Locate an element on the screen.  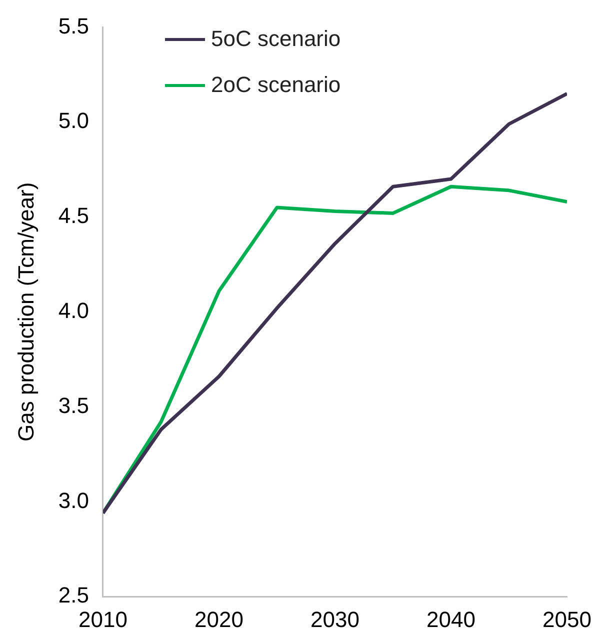
y-tick-label: 3.0 is located at coordinates (73, 500).